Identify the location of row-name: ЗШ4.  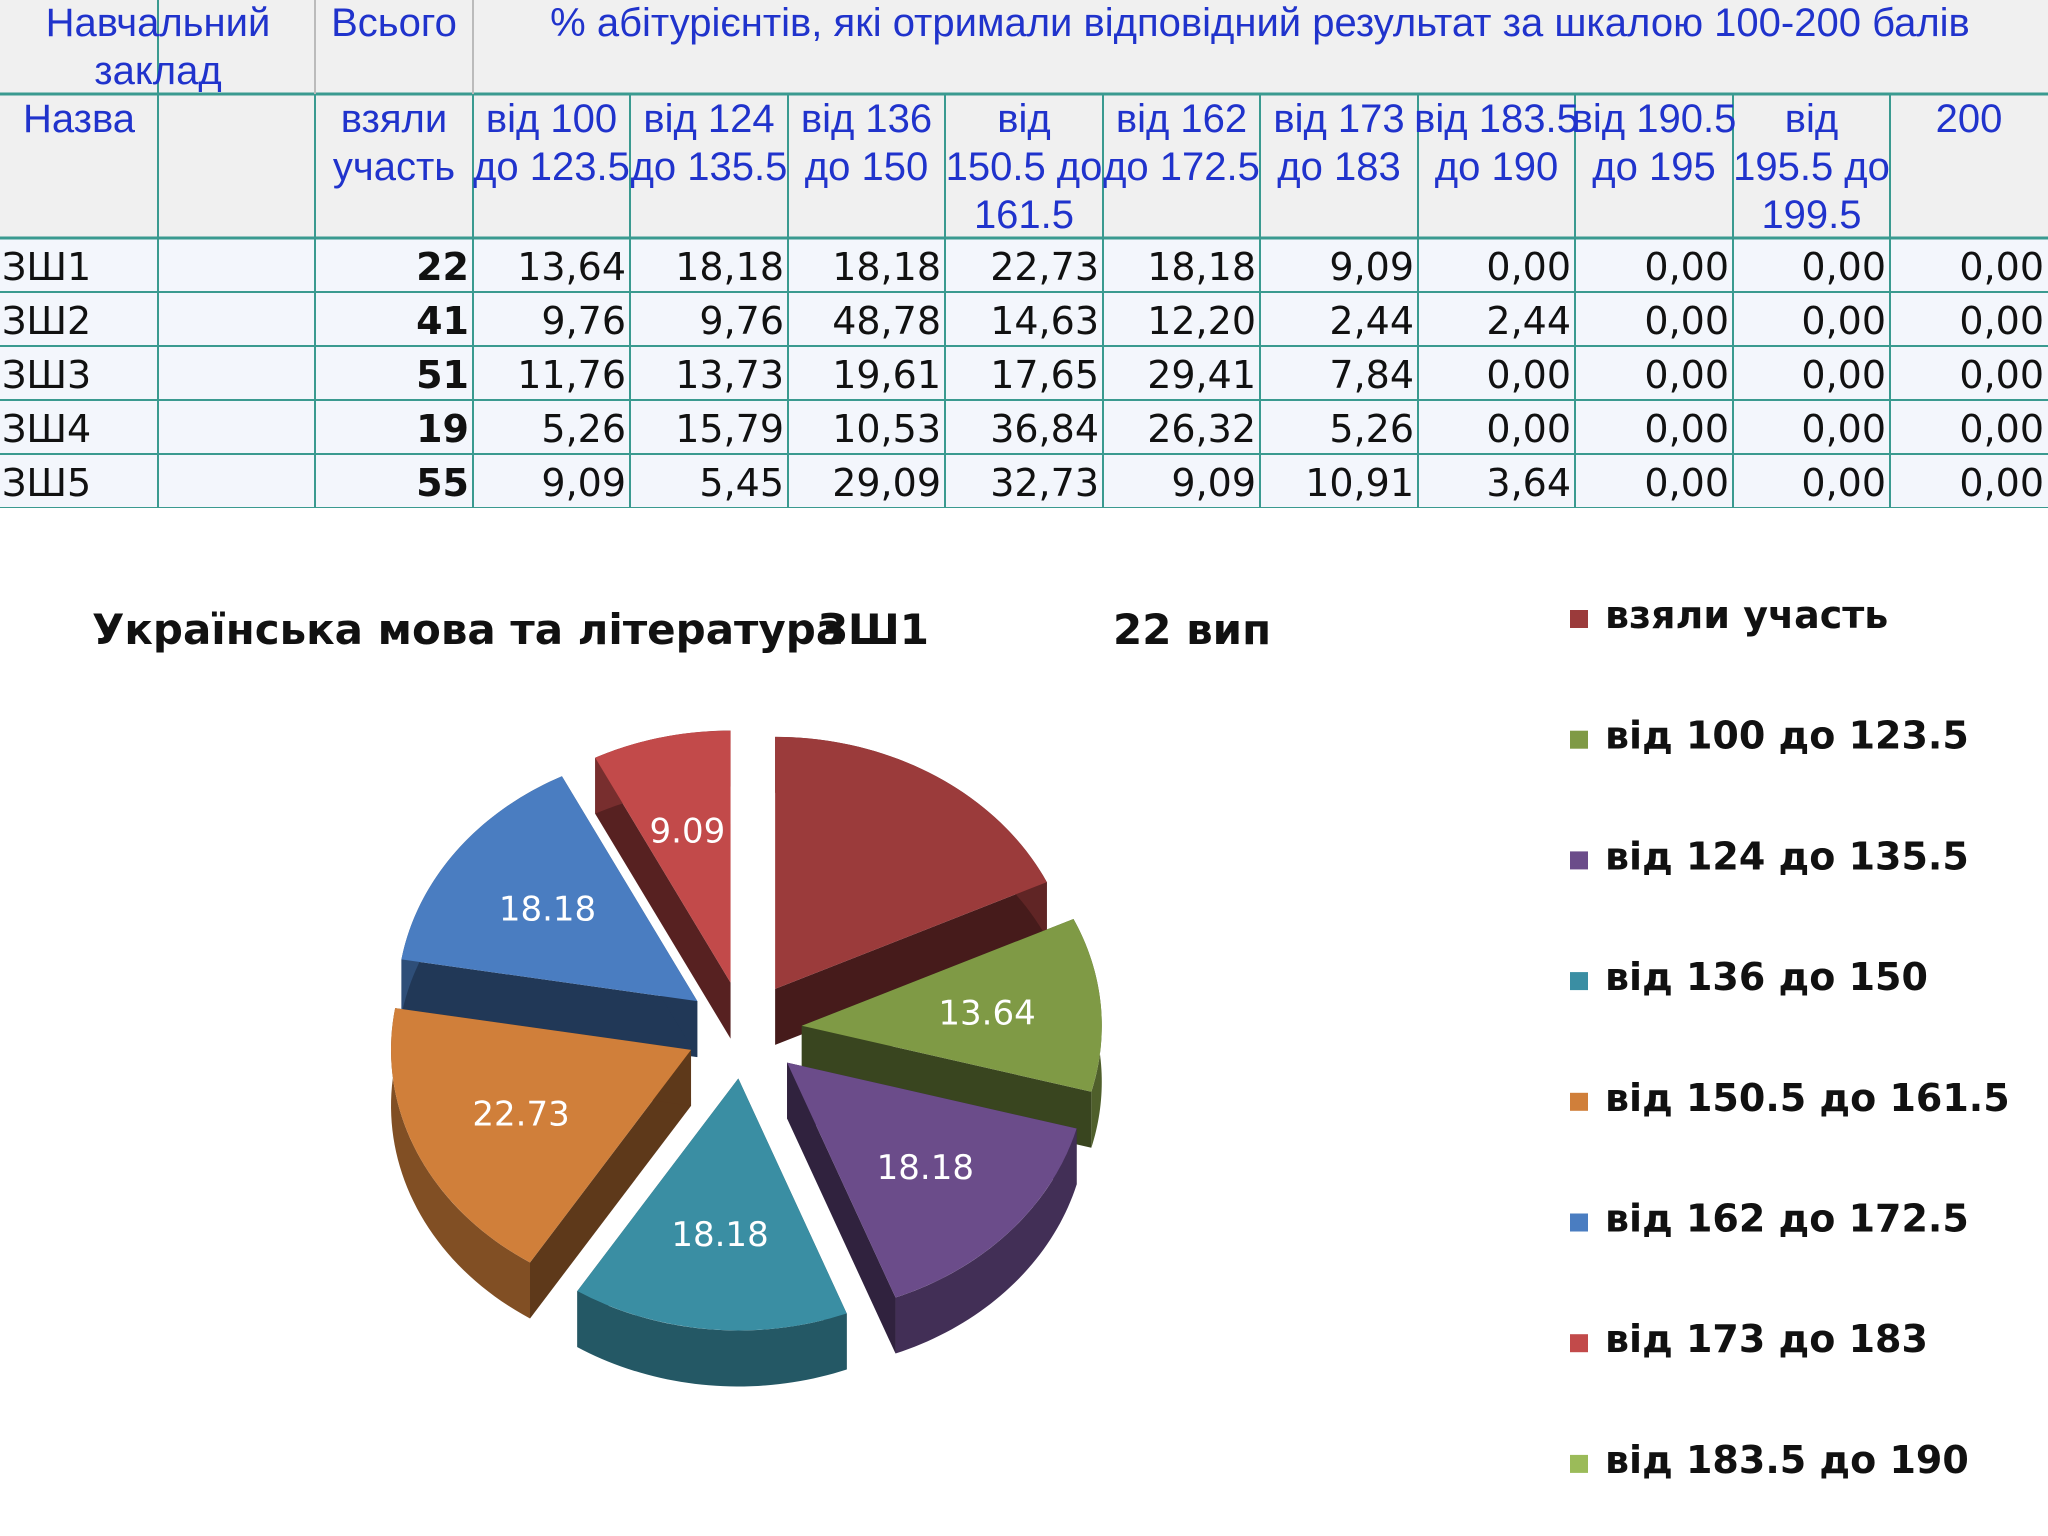
(46, 429).